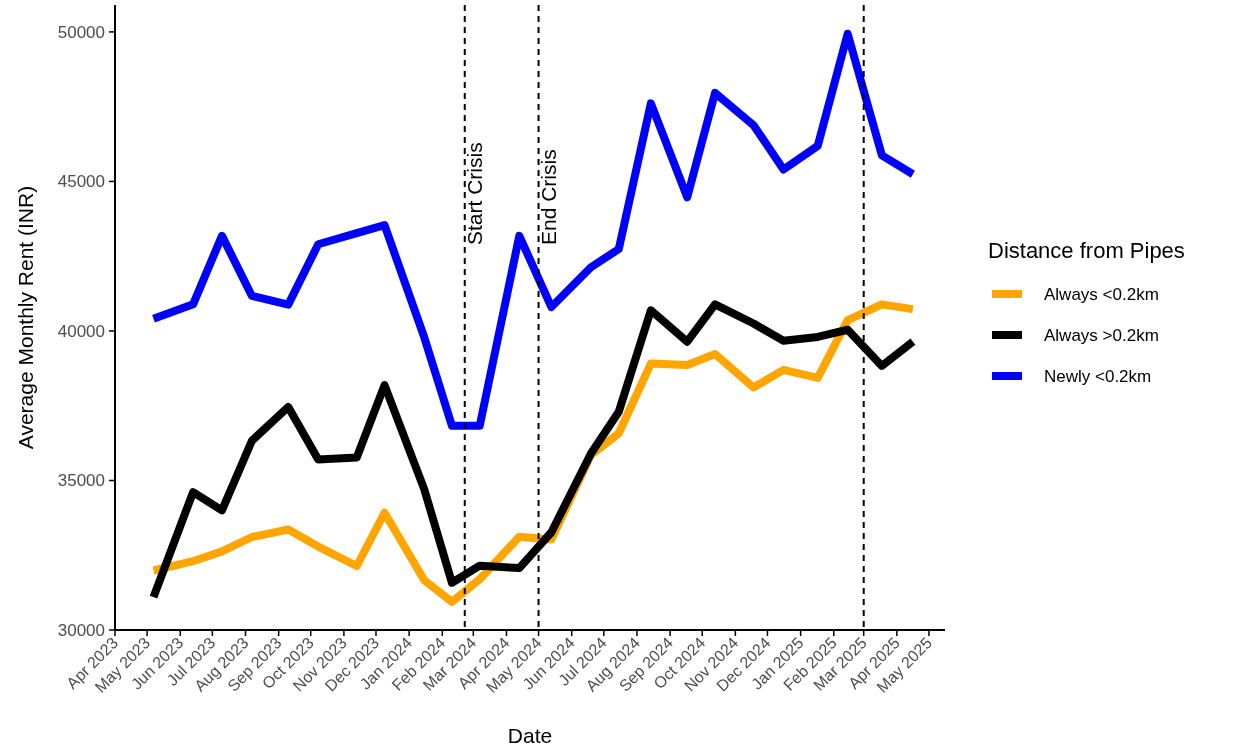 This screenshot has height=753, width=1238. What do you see at coordinates (548, 197) in the screenshot?
I see `ref-line-label: End Crisis` at bounding box center [548, 197].